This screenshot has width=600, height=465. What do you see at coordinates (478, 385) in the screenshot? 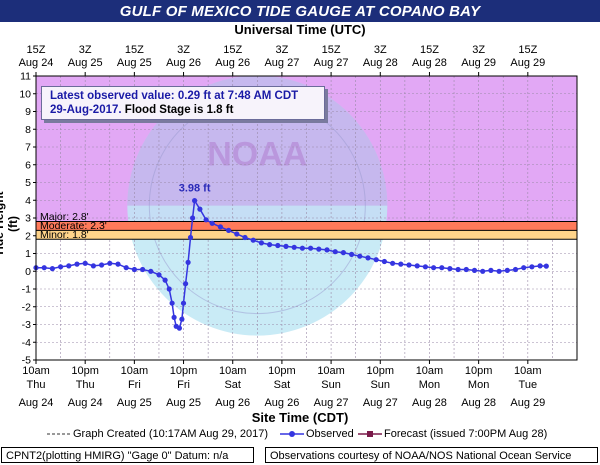
I see `bottom-tick-day: Mon` at bounding box center [478, 385].